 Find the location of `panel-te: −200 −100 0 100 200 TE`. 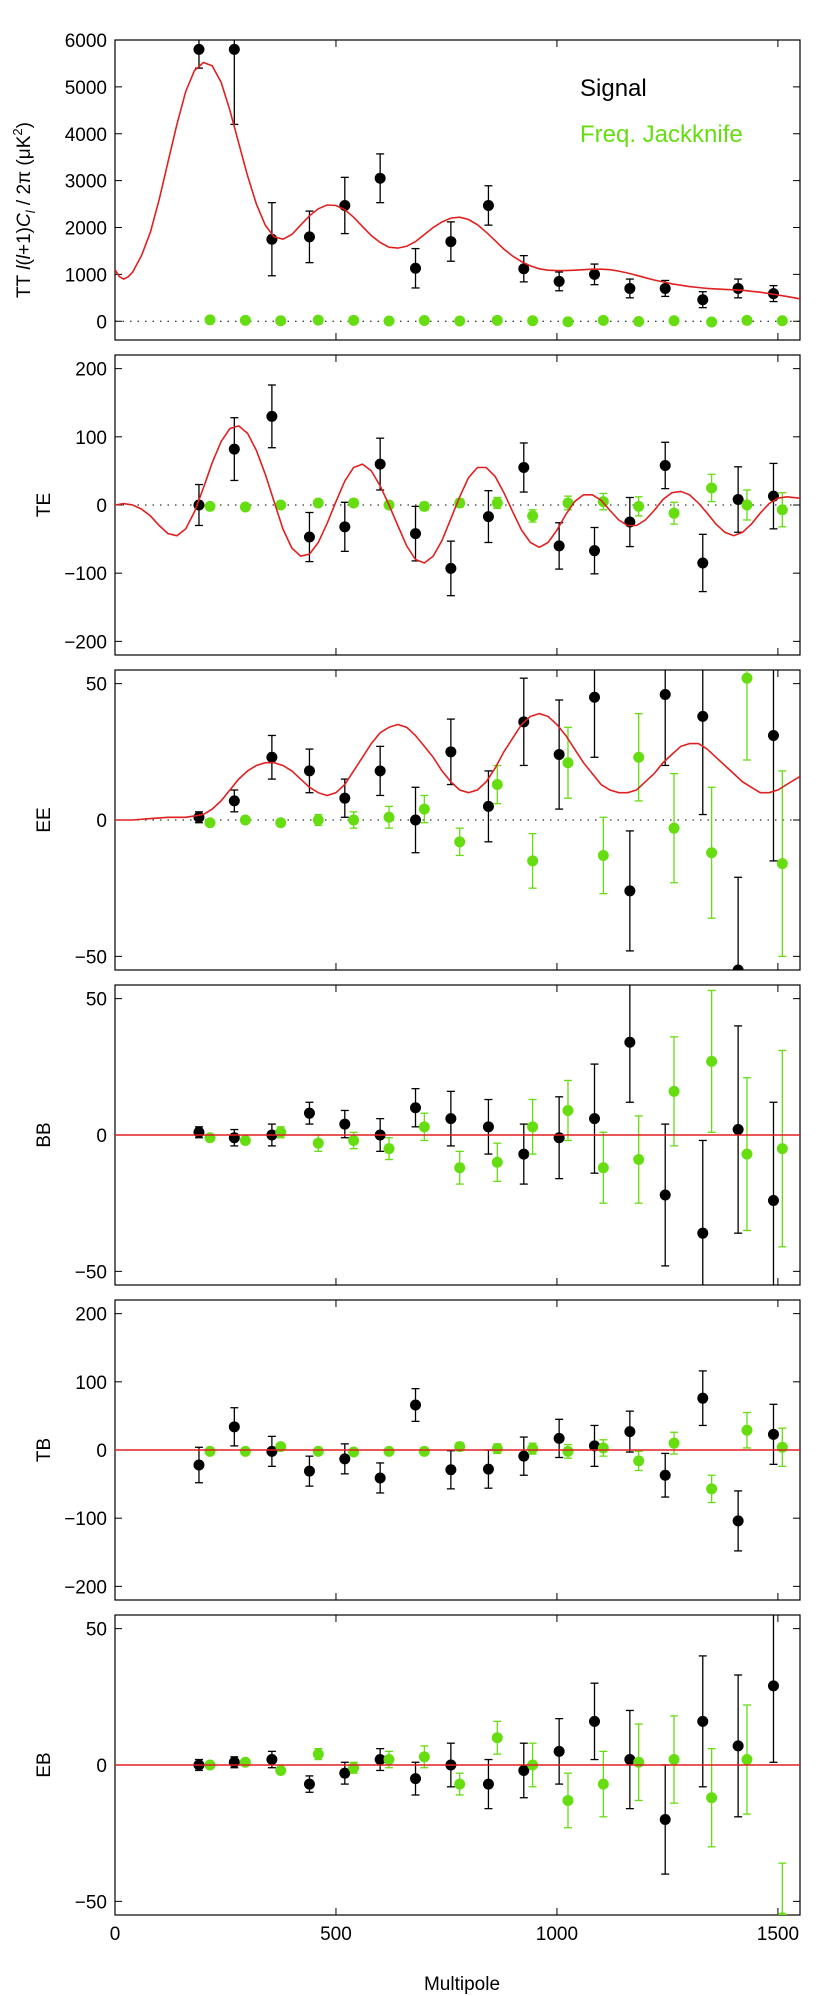

panel-te: −200 −100 0 100 200 TE is located at coordinates (417, 505).